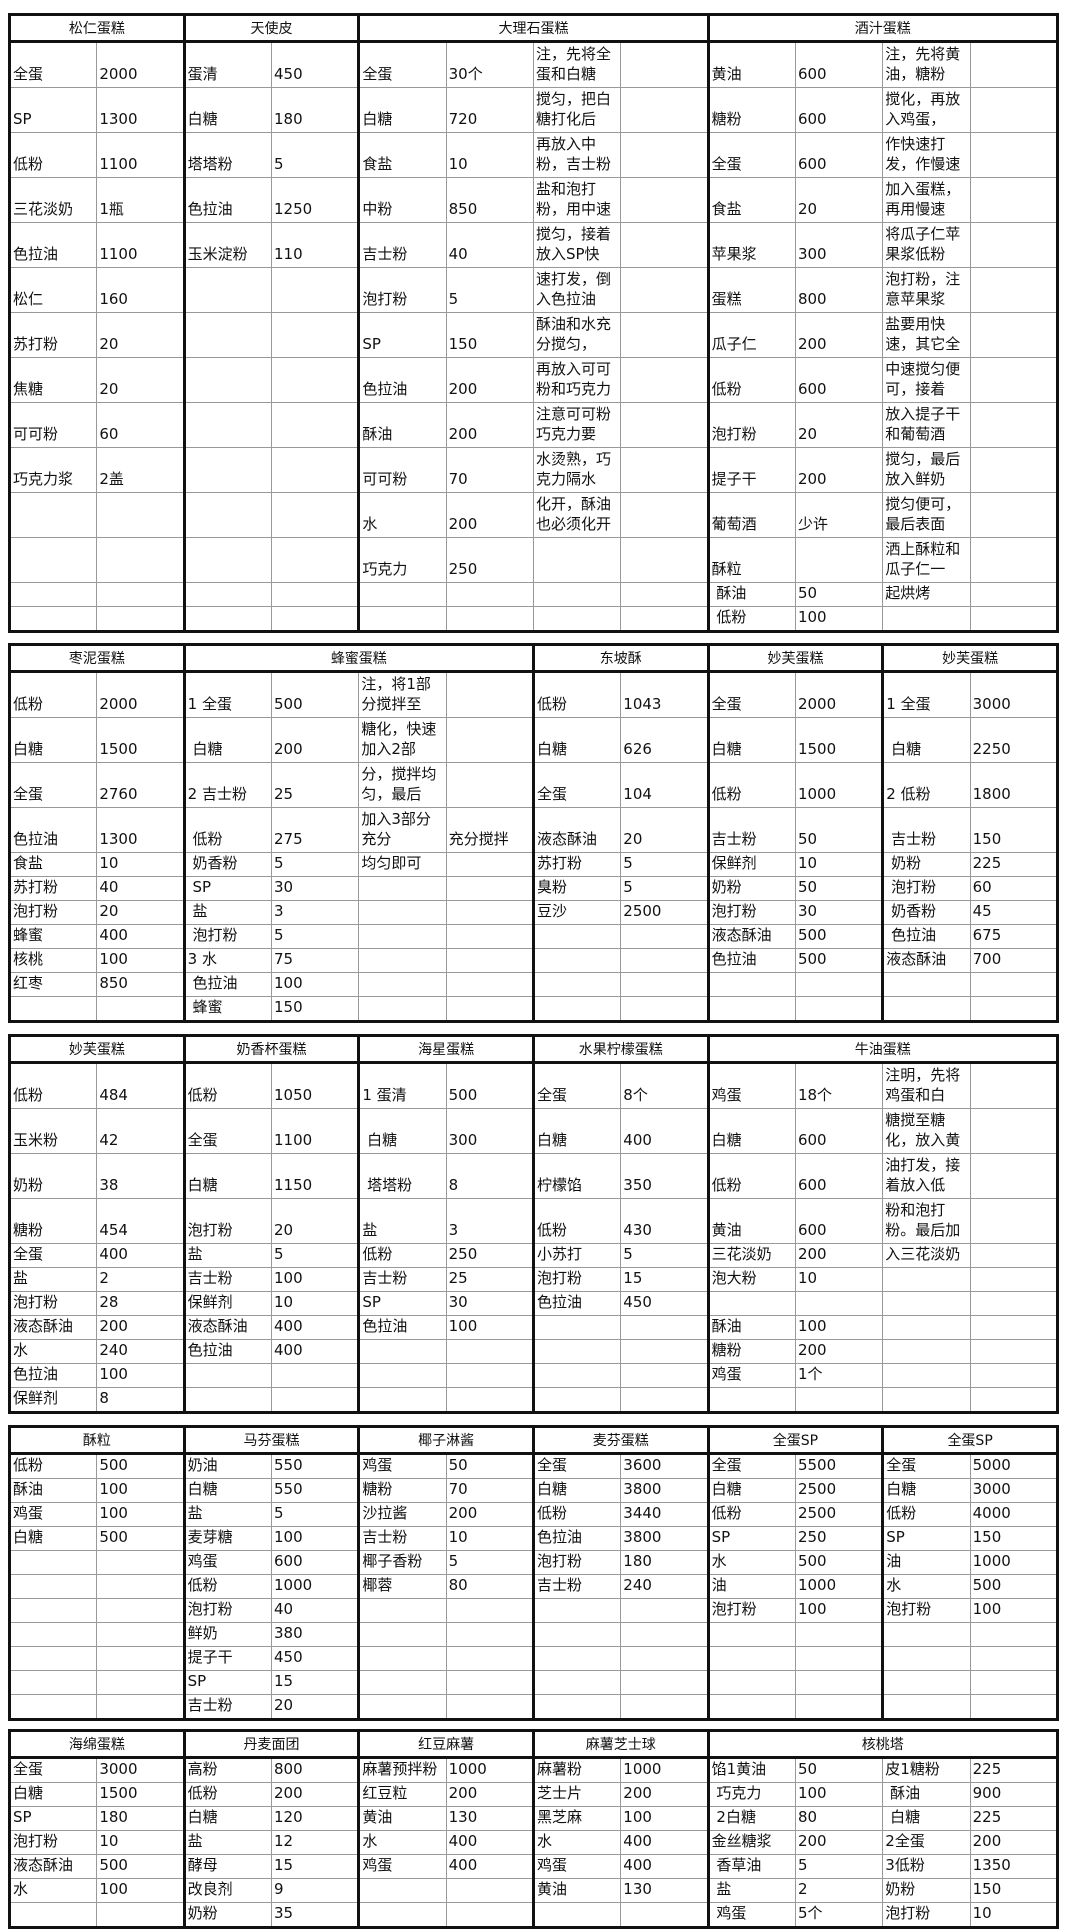  What do you see at coordinates (402, 1085) in the screenshot?
I see `ingredient-cell: 1 蛋清` at bounding box center [402, 1085].